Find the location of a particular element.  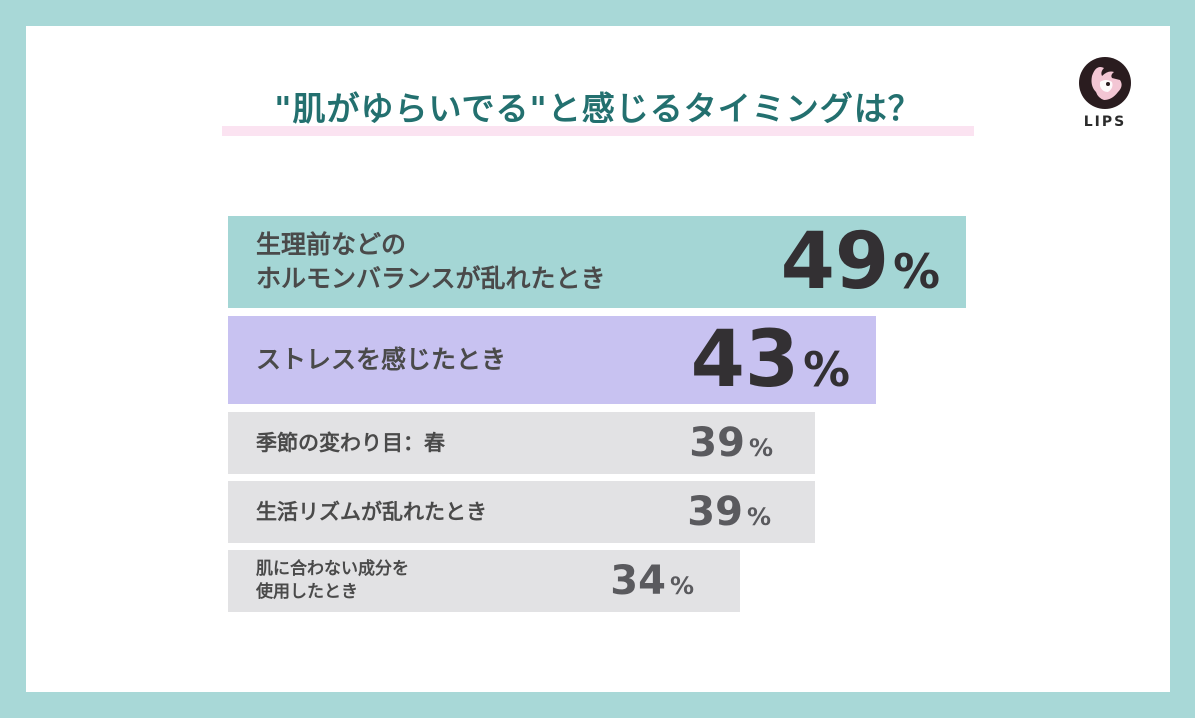

title-area: "肌がゆらいでる"と感じるタイミングは？ is located at coordinates (598, 111).